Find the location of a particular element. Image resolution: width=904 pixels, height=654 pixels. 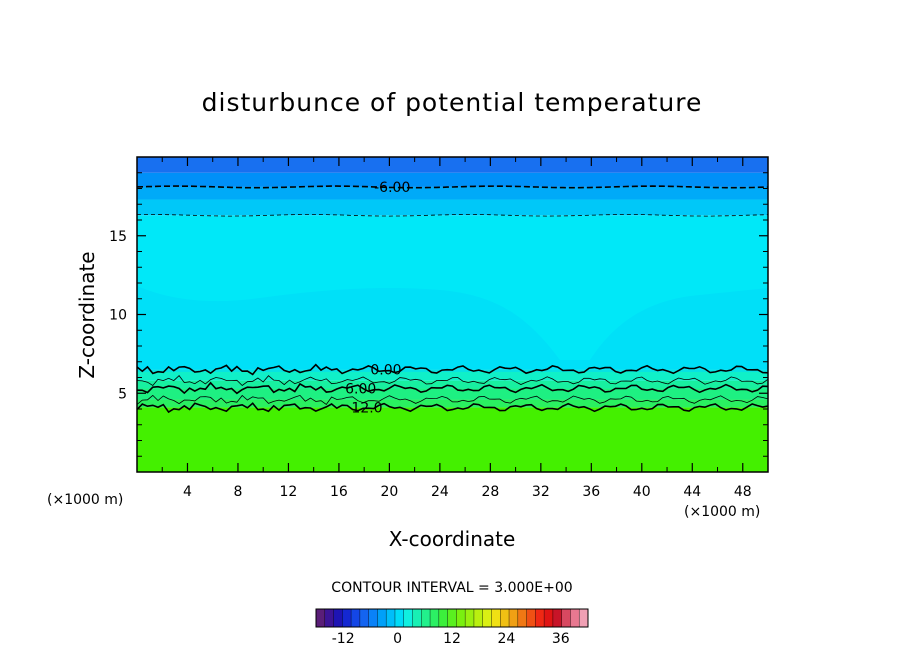

colorbar-tick-labels: -12 0 12 24 36 is located at coordinates (451, 639).